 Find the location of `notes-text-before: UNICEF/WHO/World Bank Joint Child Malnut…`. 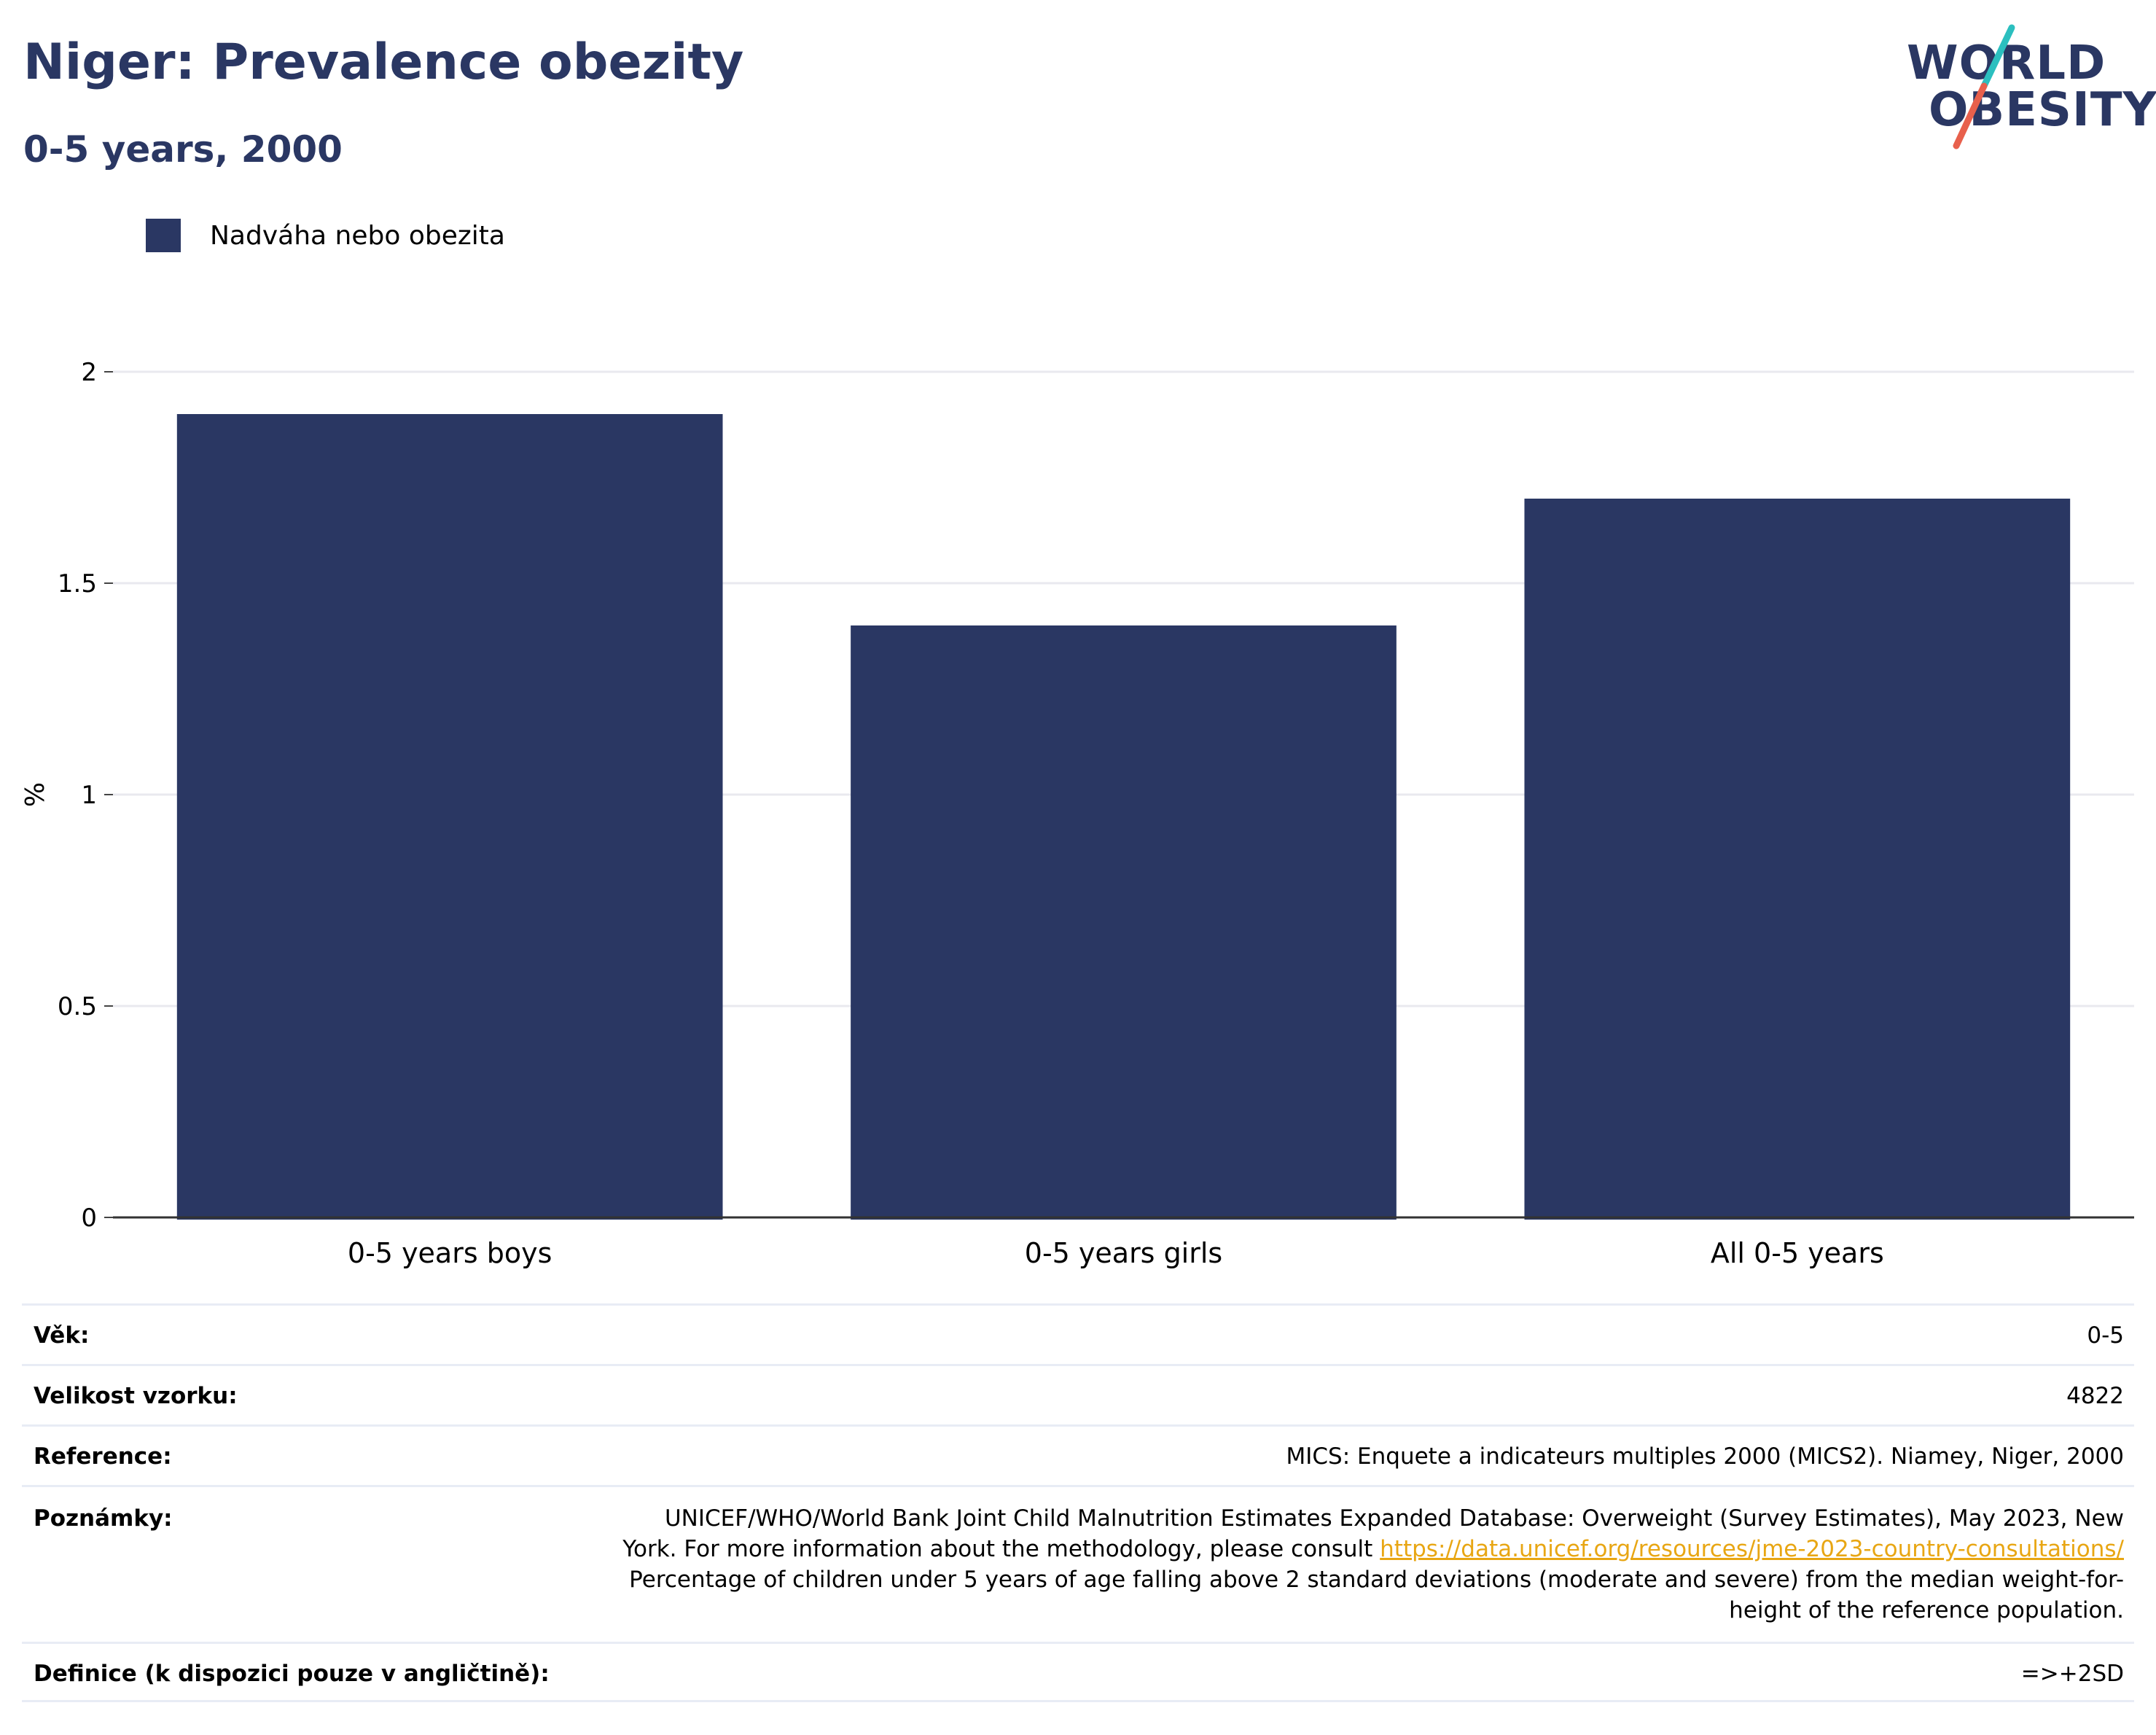

notes-text-before: UNICEF/WHO/World Bank Joint Child Malnut… is located at coordinates (1373, 1533).